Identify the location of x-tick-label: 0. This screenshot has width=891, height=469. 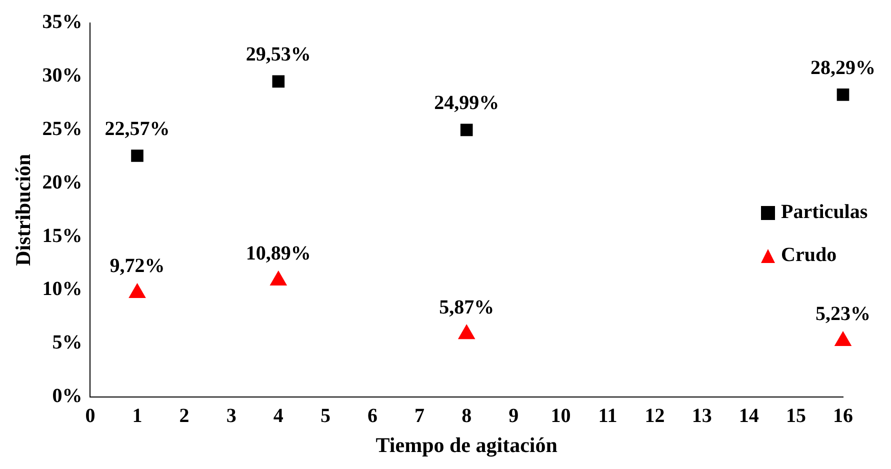
(90, 415).